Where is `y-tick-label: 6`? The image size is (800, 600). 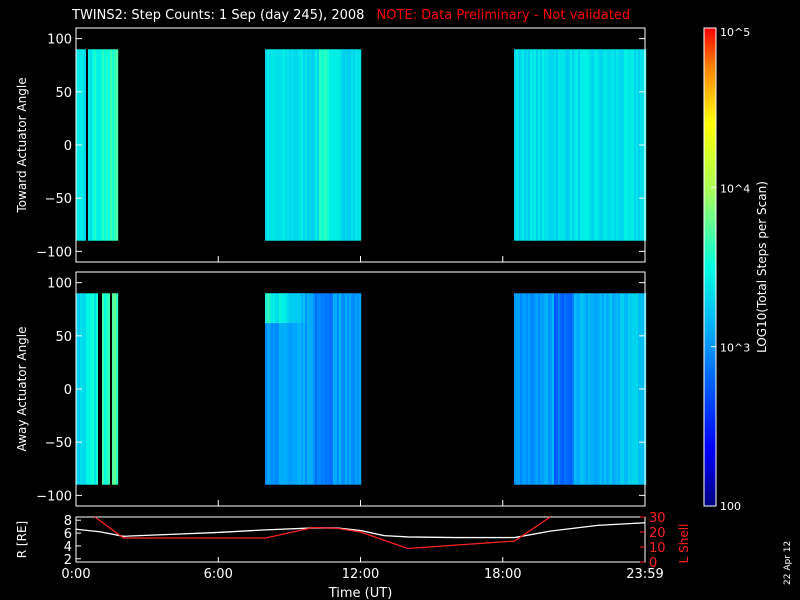 y-tick-label: 6 is located at coordinates (68, 534).